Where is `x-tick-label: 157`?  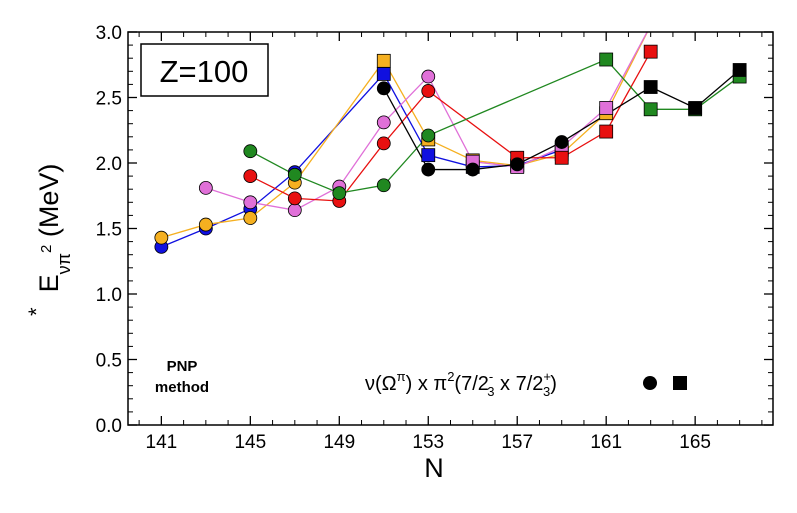 x-tick-label: 157 is located at coordinates (517, 442).